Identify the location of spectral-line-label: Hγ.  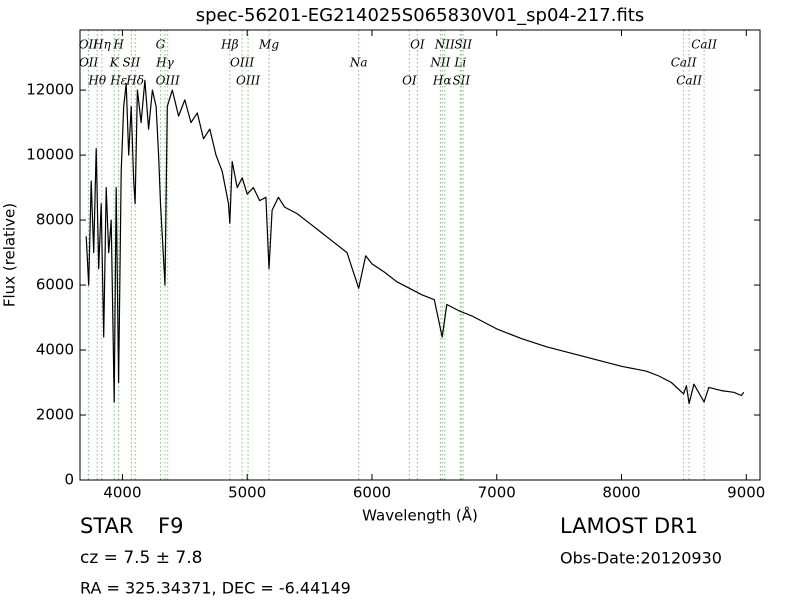
(164, 63).